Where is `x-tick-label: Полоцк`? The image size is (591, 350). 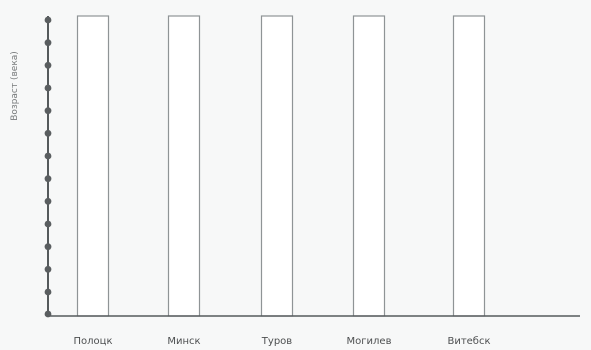
x-tick-label: Полоцк is located at coordinates (93, 341).